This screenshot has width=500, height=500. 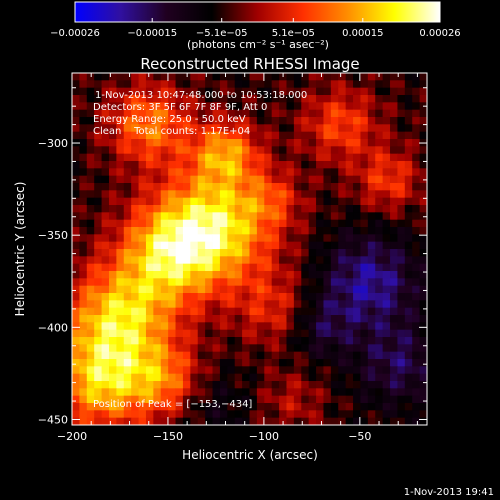 What do you see at coordinates (249, 64) in the screenshot?
I see `chart-title: Reconstructed RHESSI Image` at bounding box center [249, 64].